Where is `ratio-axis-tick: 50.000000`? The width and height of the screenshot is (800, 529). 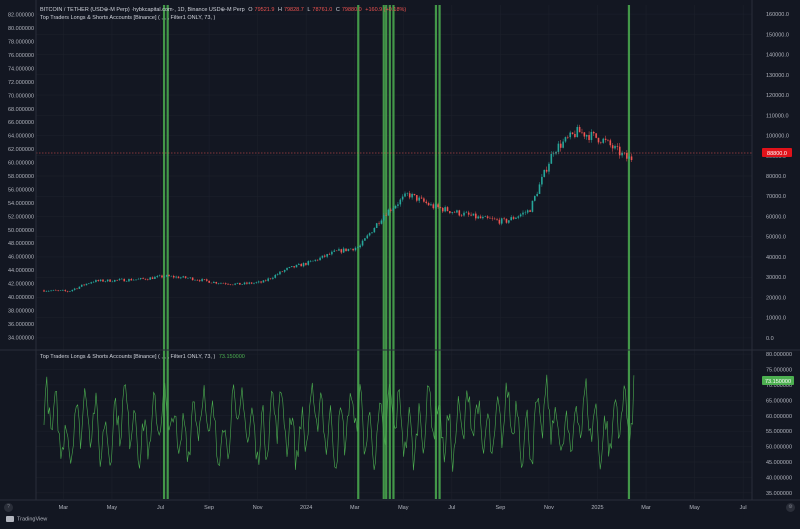
ratio-axis-tick: 50.000000 is located at coordinates (779, 448).